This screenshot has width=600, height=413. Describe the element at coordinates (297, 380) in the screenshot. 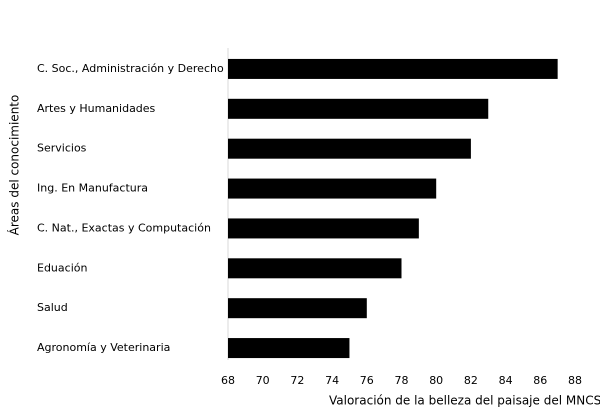

I see `x-tick-label: 72` at that location.